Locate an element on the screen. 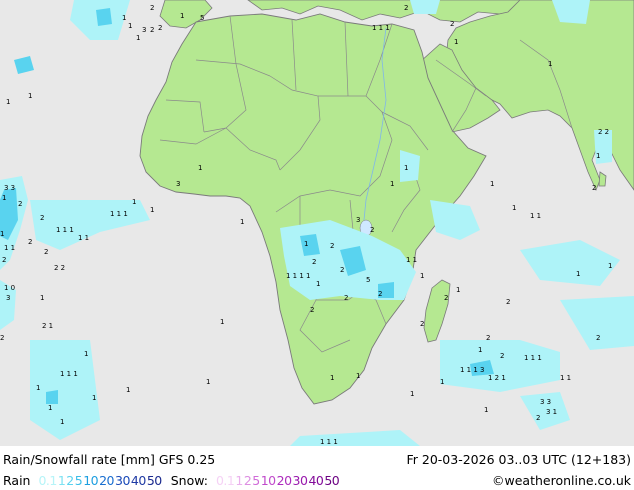 The height and width of the screenshot is (490, 634). snow-value-50: 50 is located at coordinates (332, 480).